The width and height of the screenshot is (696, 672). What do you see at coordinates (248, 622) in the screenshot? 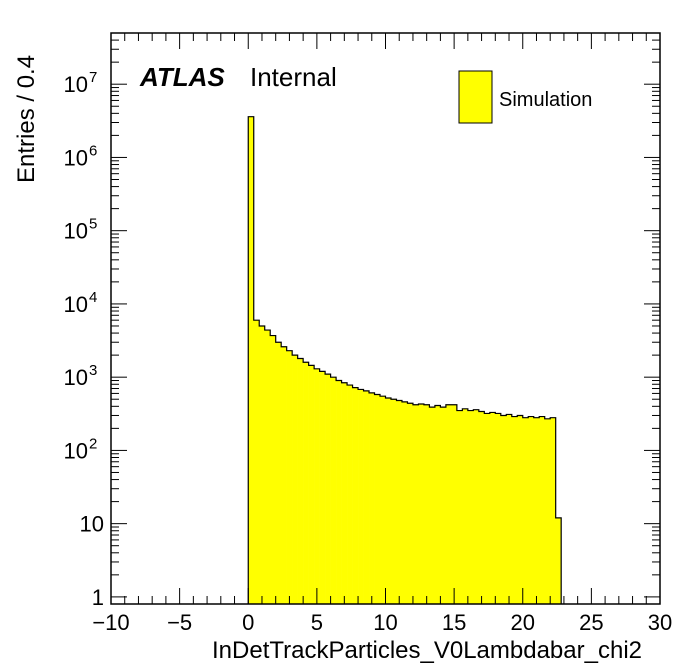
I see `x-tick-label: 0` at bounding box center [248, 622].